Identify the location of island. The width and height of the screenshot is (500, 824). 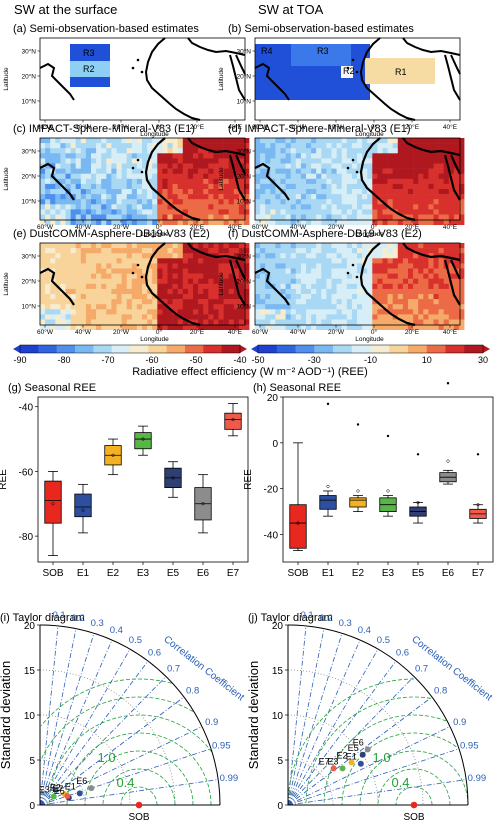
(353, 60).